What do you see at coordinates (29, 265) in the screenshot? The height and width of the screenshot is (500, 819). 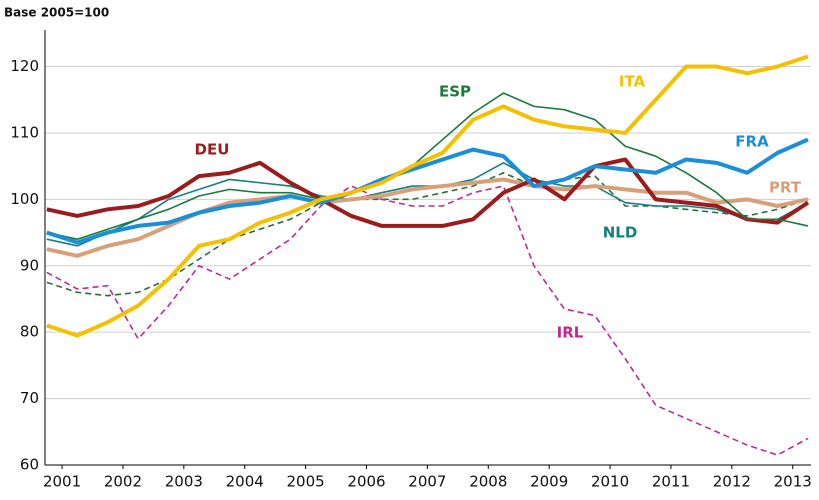 I see `y-tick-label: 90` at bounding box center [29, 265].